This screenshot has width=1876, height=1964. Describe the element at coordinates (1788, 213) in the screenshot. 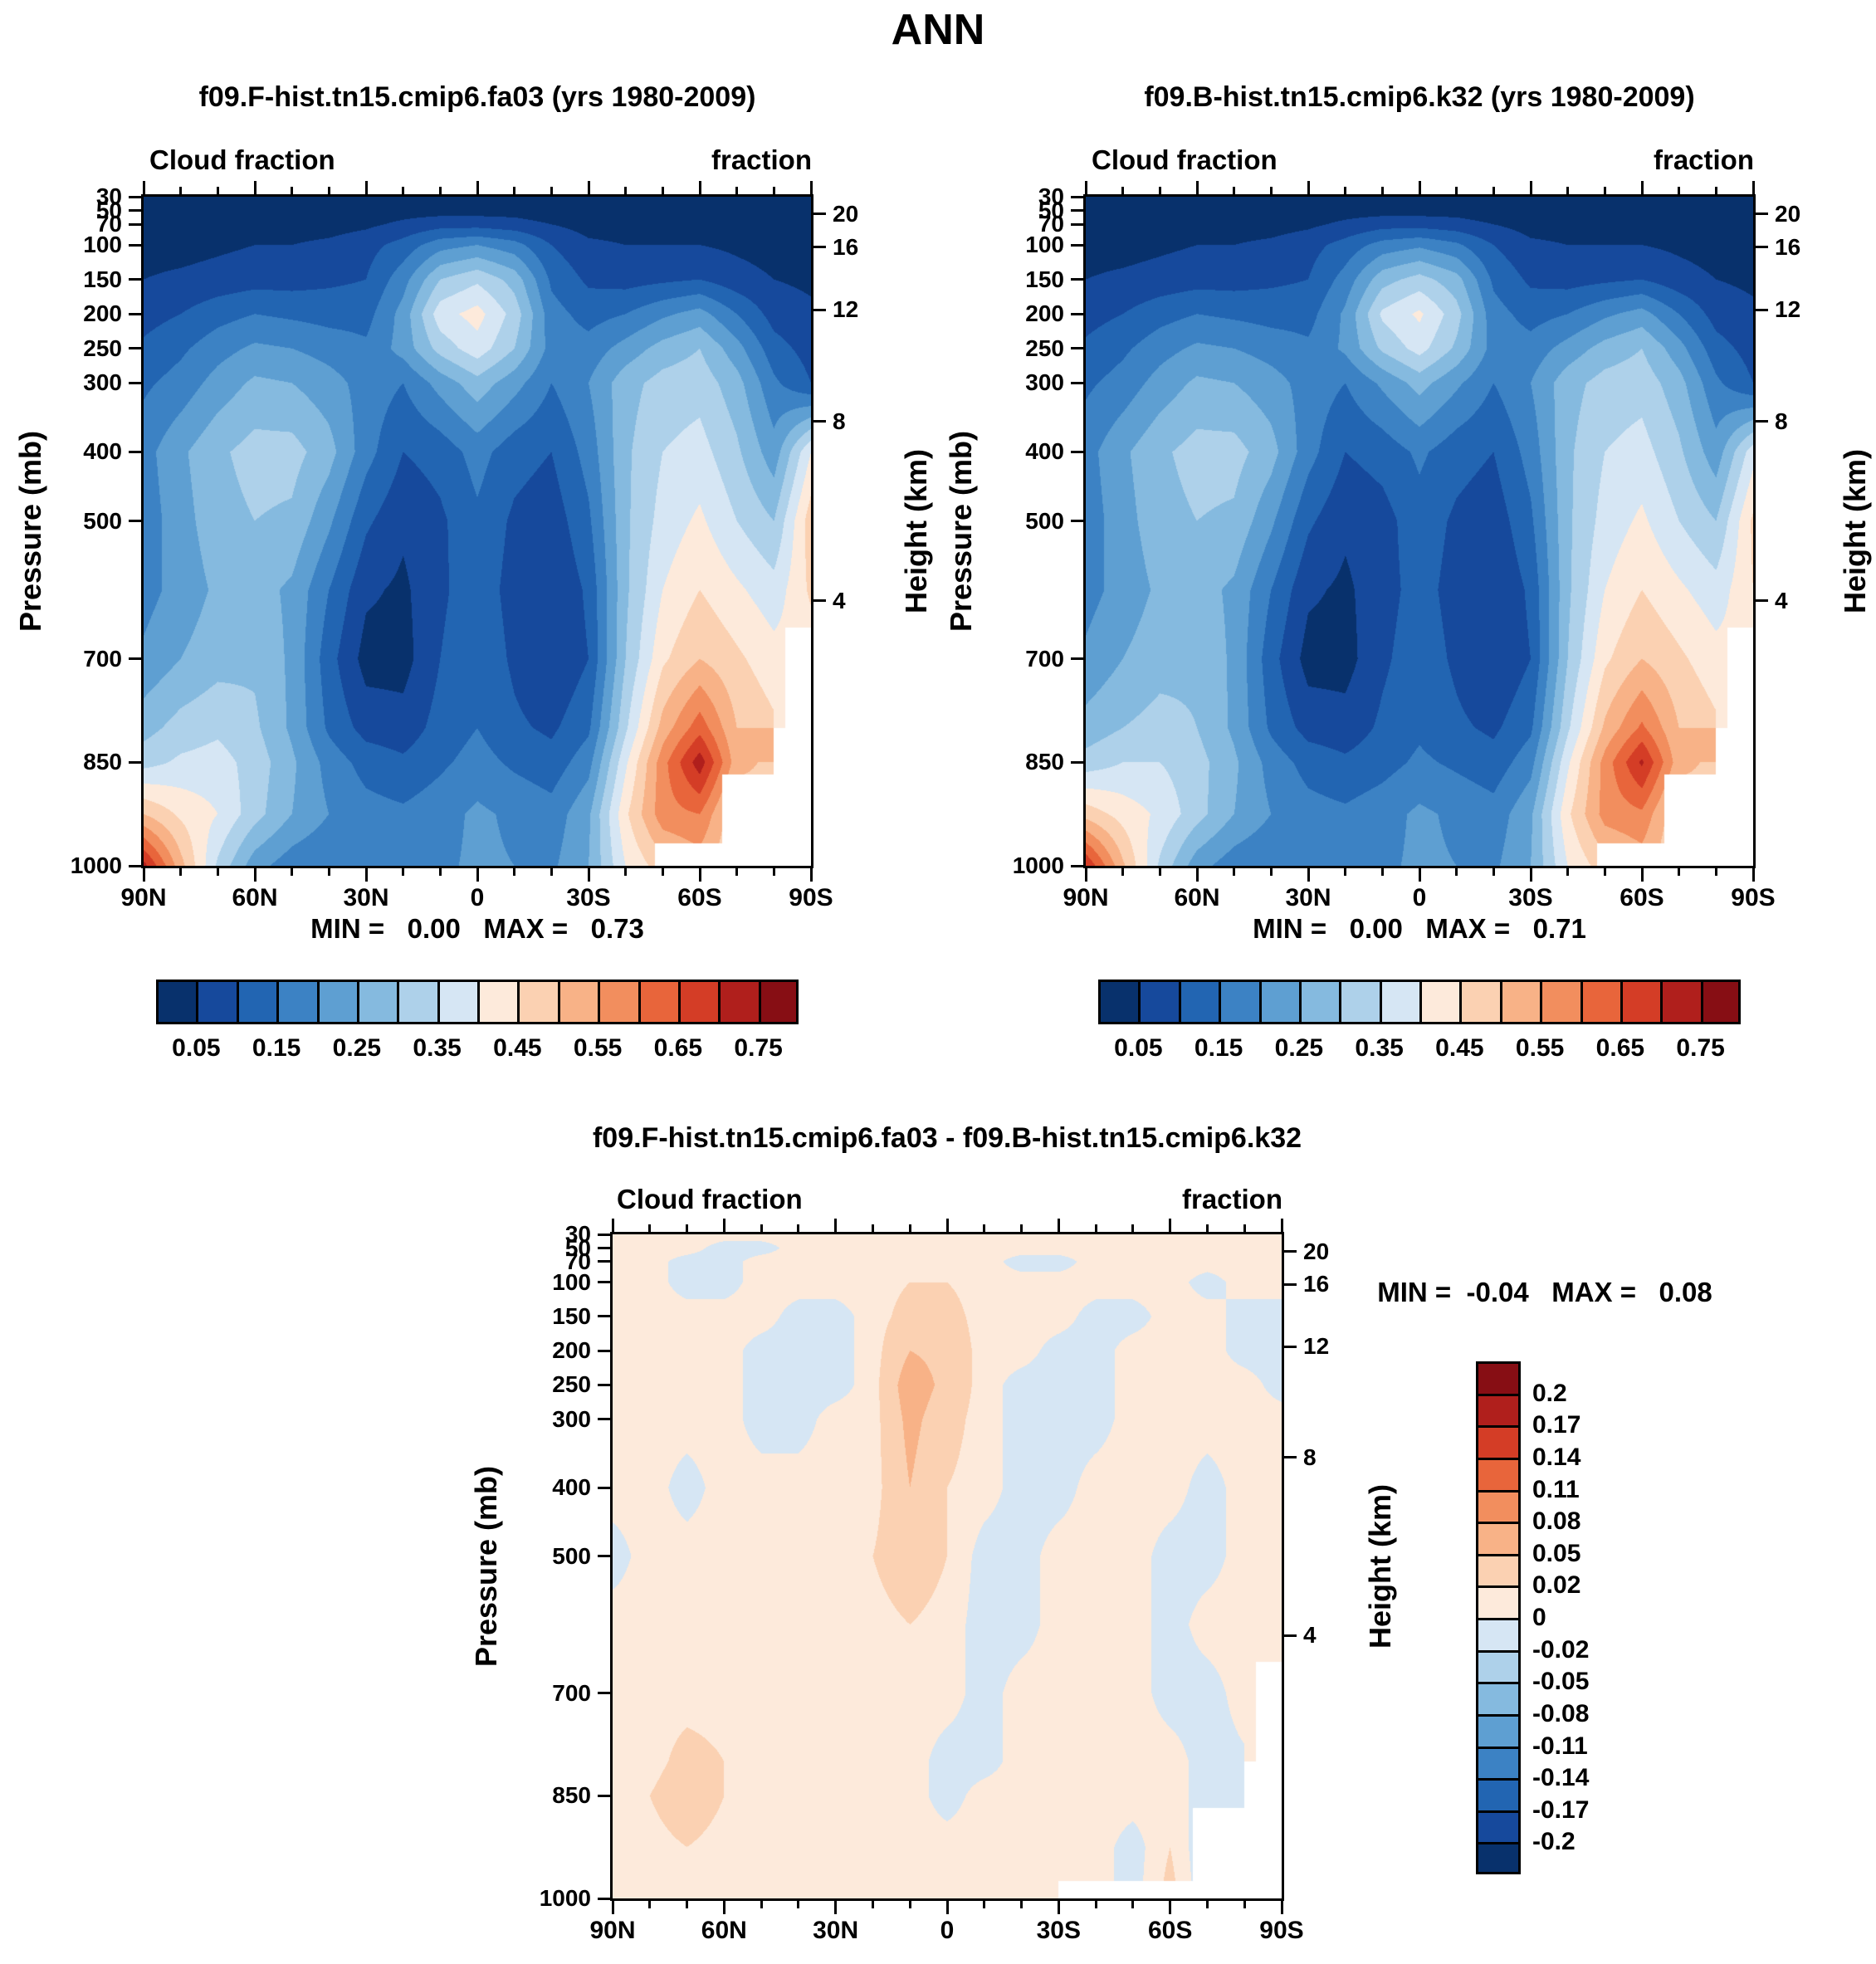

I see `height-tick-label: 20` at that location.